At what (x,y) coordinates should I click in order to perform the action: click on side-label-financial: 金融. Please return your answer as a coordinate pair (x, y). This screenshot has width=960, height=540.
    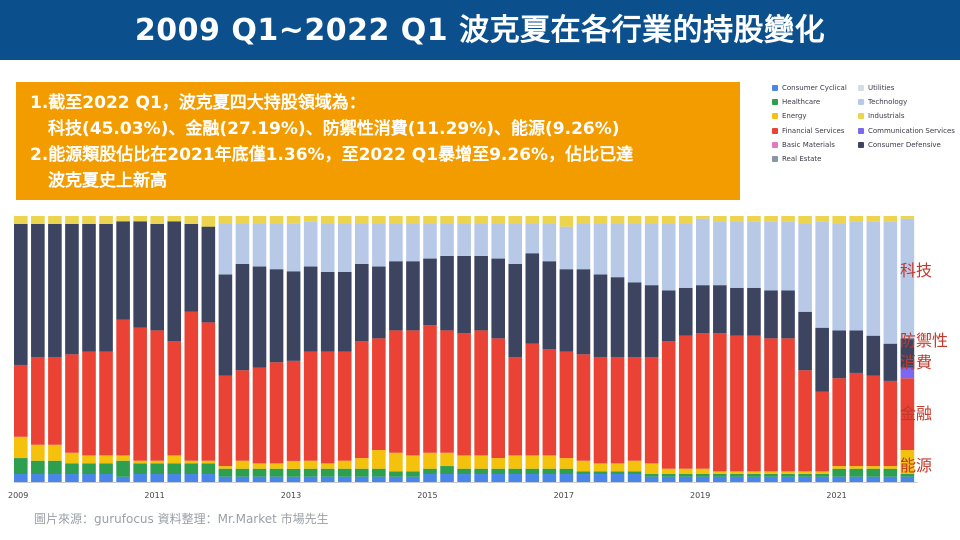
    Looking at the image, I should click on (916, 413).